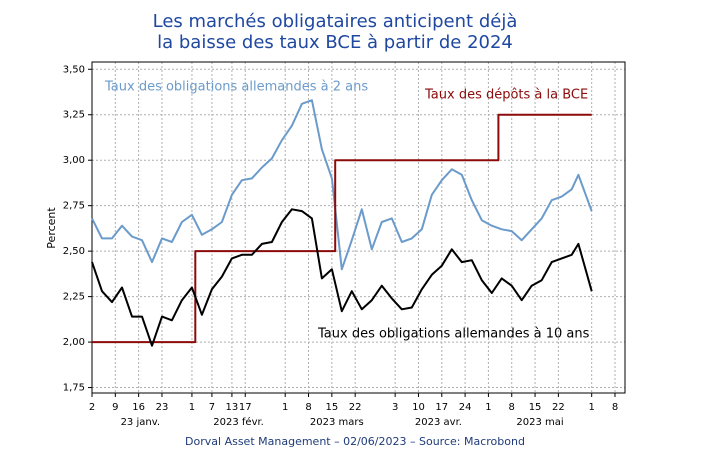 This screenshot has width=706, height=460. What do you see at coordinates (539, 422) in the screenshot?
I see `x-group-label: 2023 mai` at bounding box center [539, 422].